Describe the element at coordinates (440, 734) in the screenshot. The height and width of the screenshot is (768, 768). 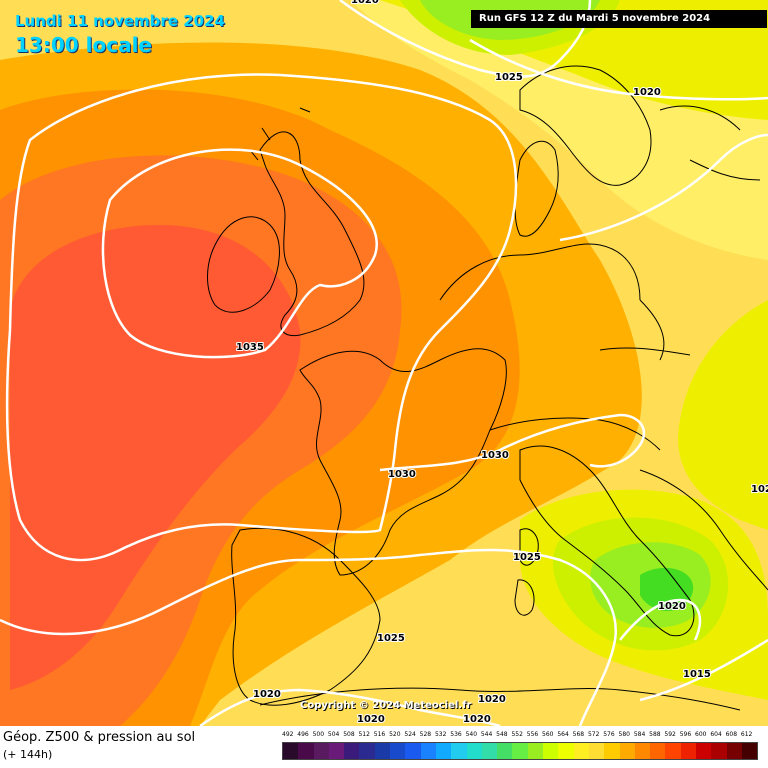
I see `legend-value: 532` at that location.